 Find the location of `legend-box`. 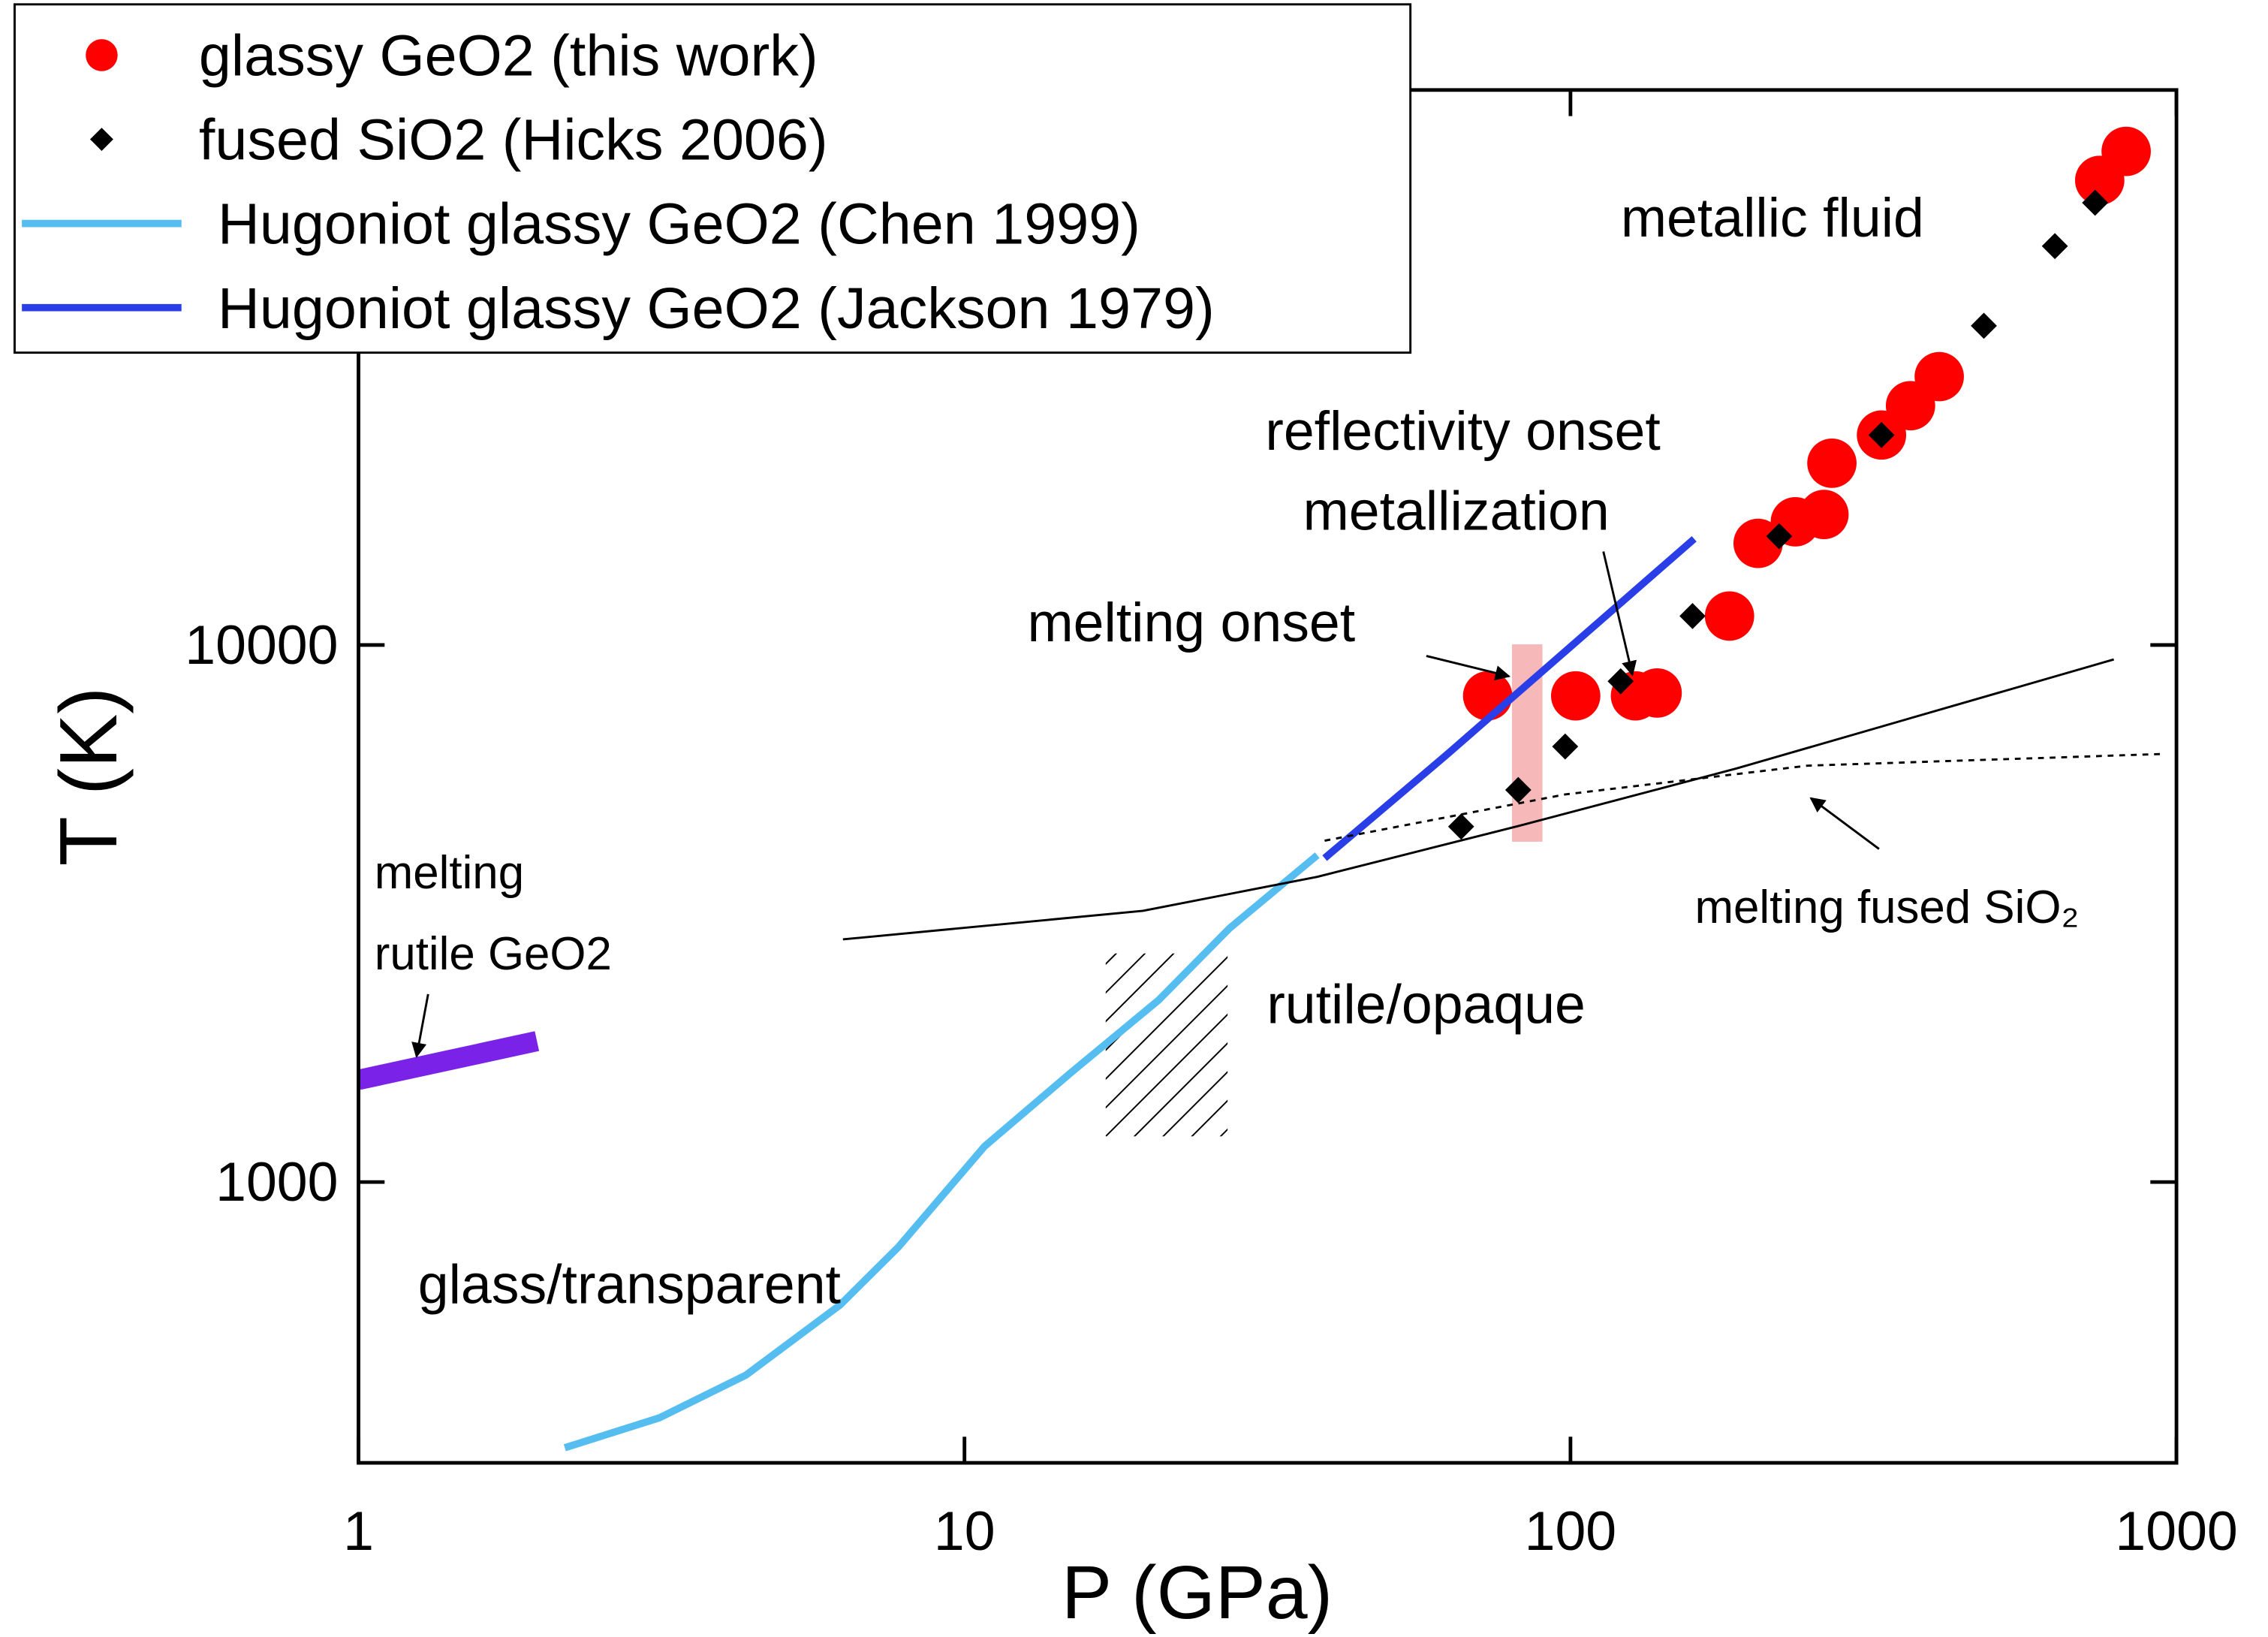

legend-box is located at coordinates (713, 178).